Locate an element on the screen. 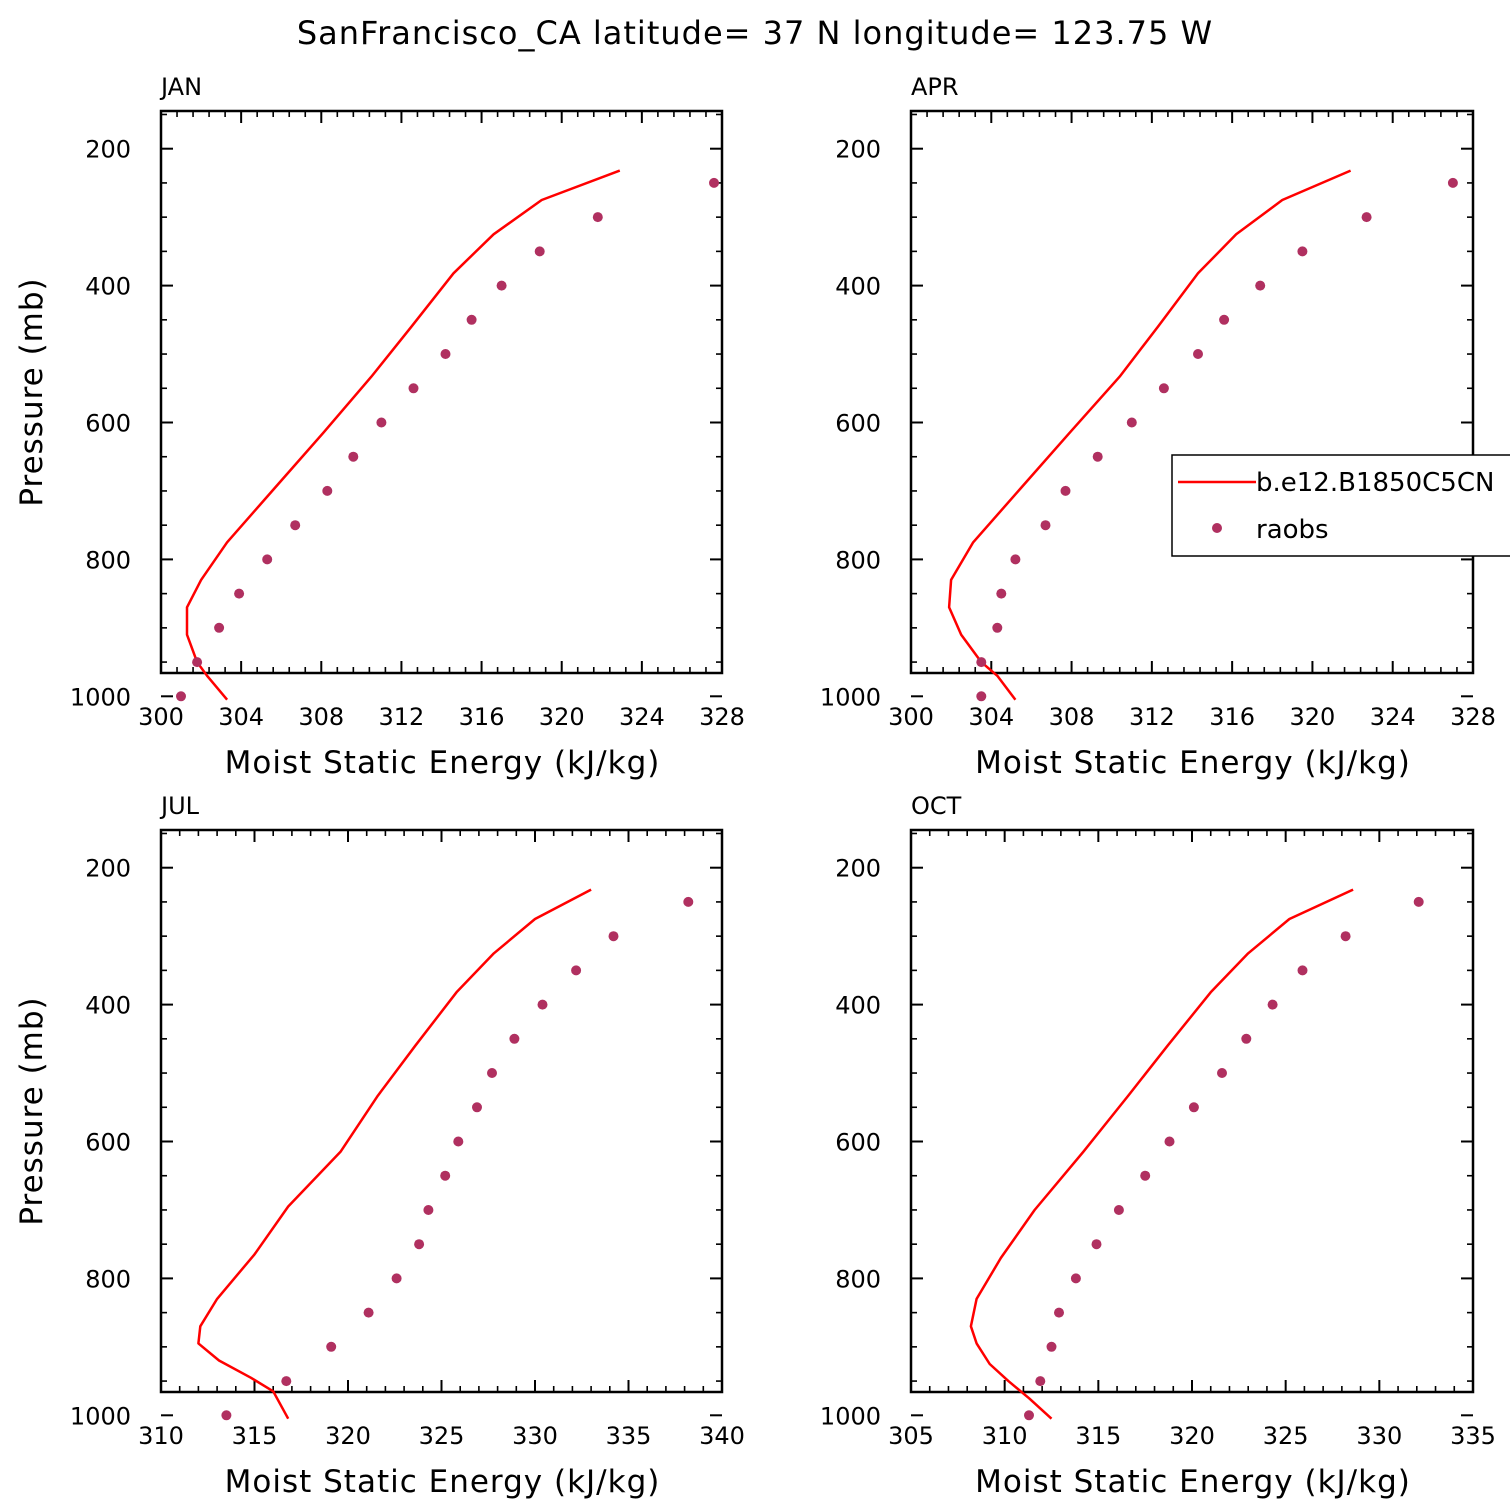  legend-model-label: b.e12.B1850C5CN is located at coordinates (1375, 483).